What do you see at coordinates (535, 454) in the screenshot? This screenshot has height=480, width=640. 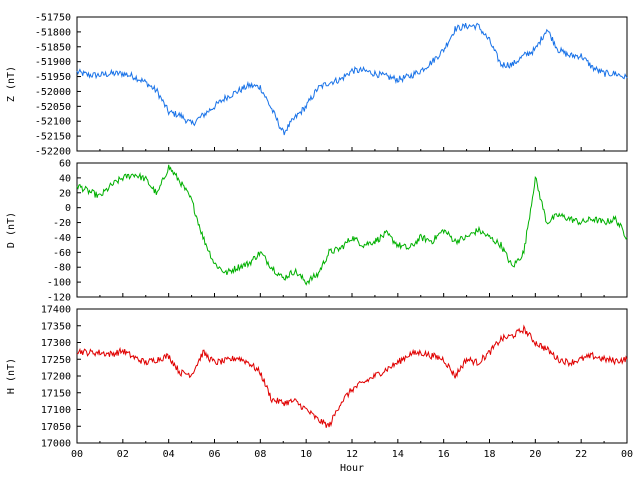 I see `x-tick-label: 20` at bounding box center [535, 454].